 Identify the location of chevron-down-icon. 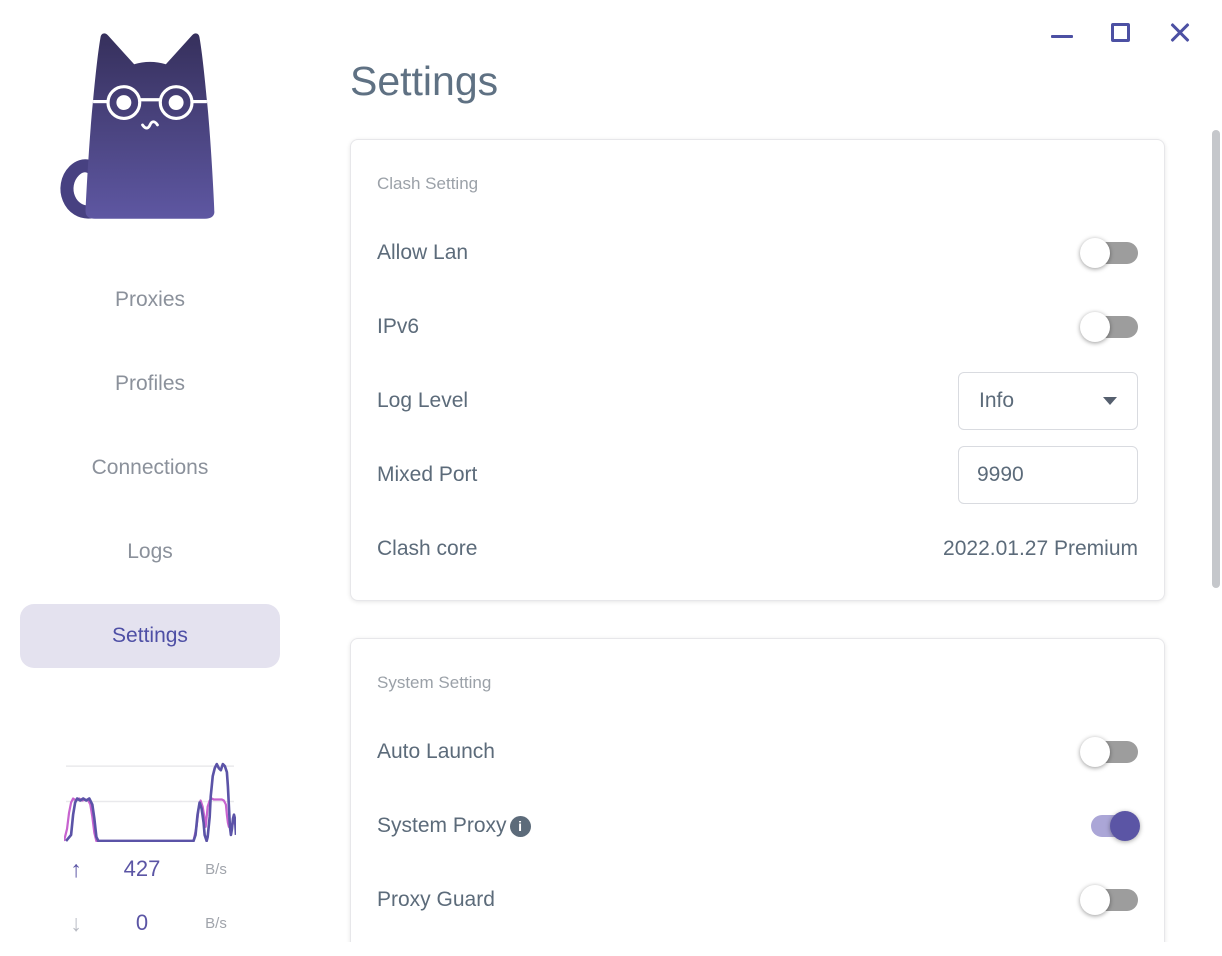
(1110, 401).